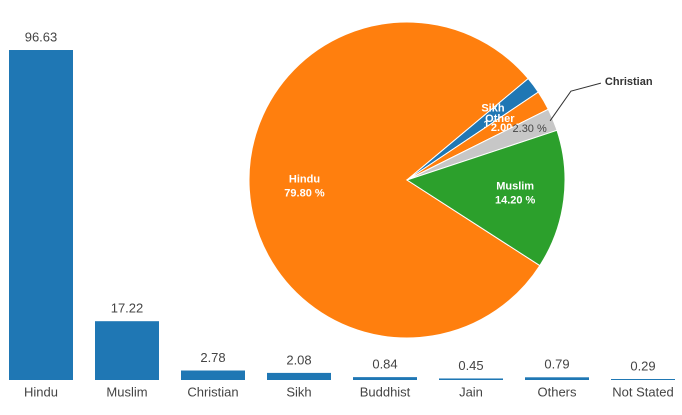  Describe the element at coordinates (304, 193) in the screenshot. I see `pie-value-label: 79.80 %` at that location.